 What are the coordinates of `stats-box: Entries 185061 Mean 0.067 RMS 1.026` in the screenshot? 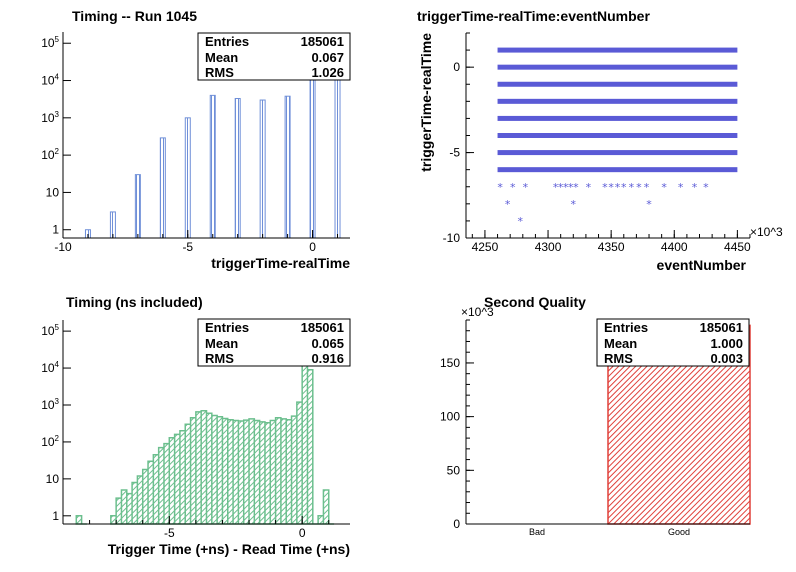 It's located at (274, 56).